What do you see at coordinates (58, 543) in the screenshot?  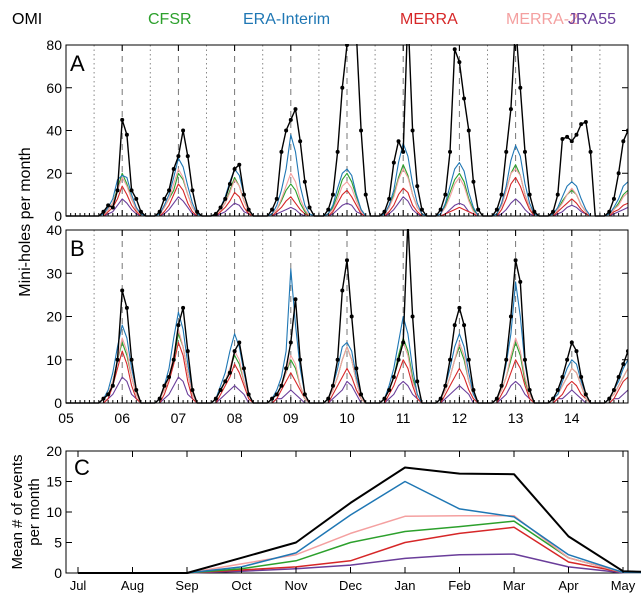 I see `y-tick-label: 5` at bounding box center [58, 543].